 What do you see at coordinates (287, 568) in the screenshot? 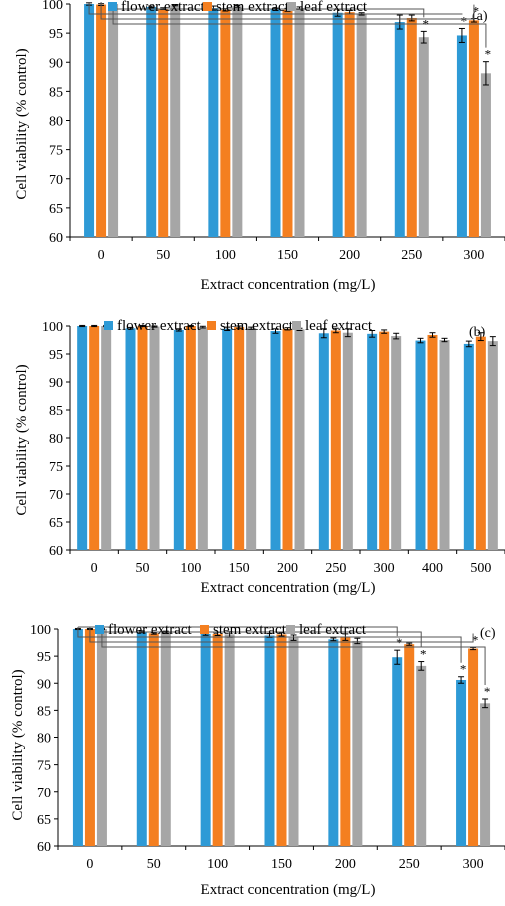
I see `x-tick-label: 200` at bounding box center [287, 568].